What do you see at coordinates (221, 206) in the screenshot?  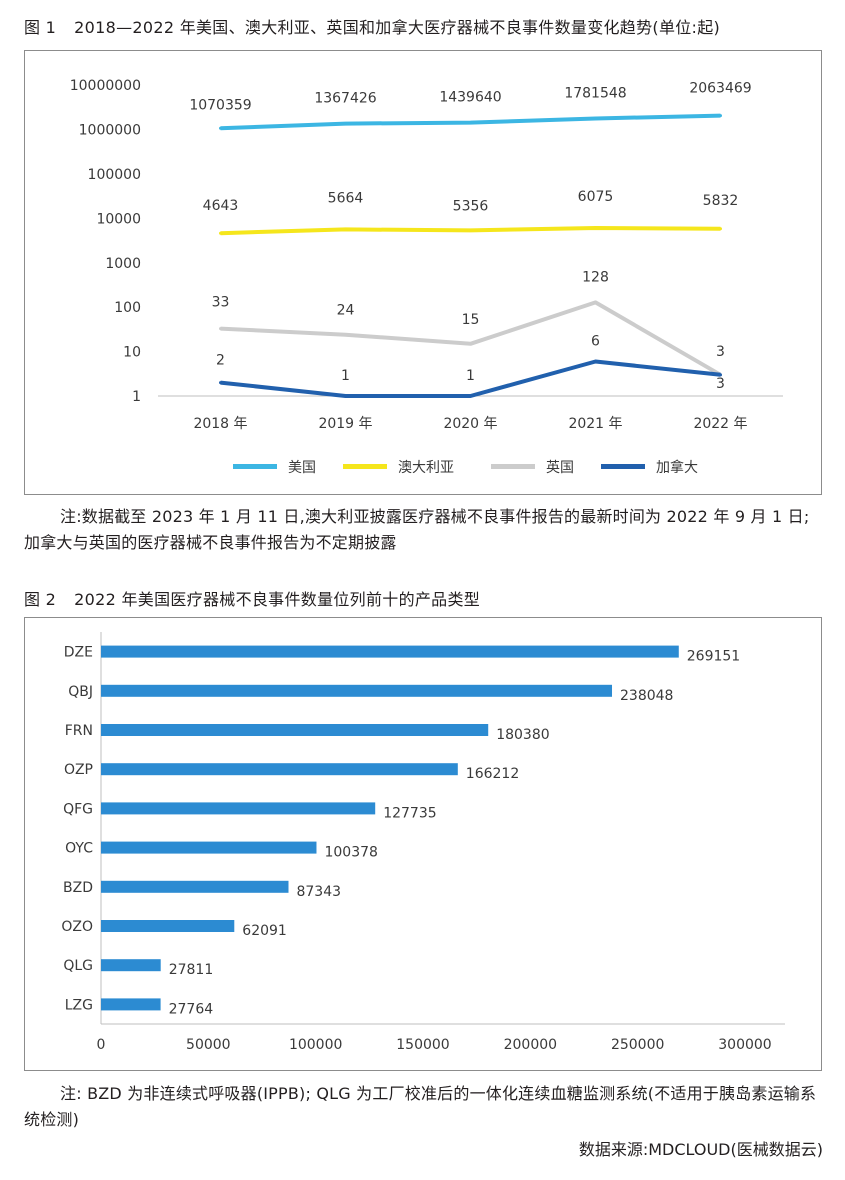 I see `data-label: 4643` at bounding box center [221, 206].